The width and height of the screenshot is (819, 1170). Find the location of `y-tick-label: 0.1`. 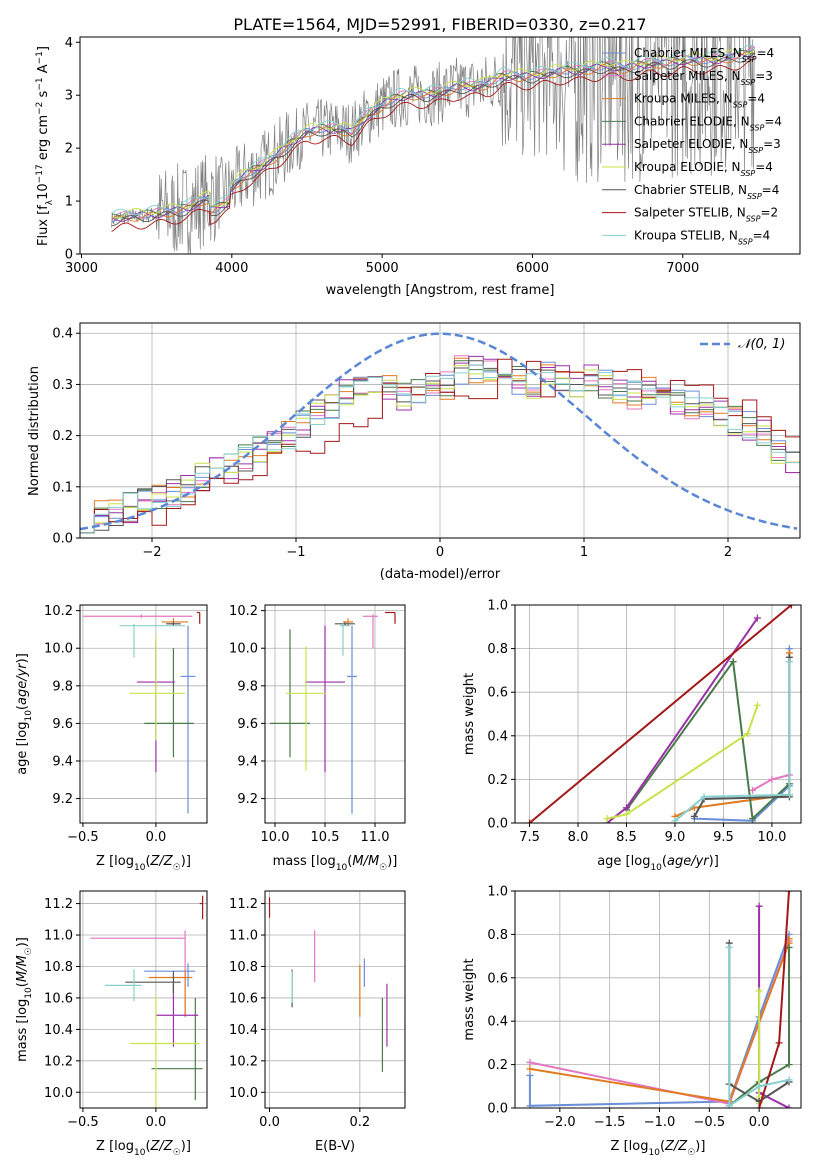

y-tick-label: 0.1 is located at coordinates (62, 487).